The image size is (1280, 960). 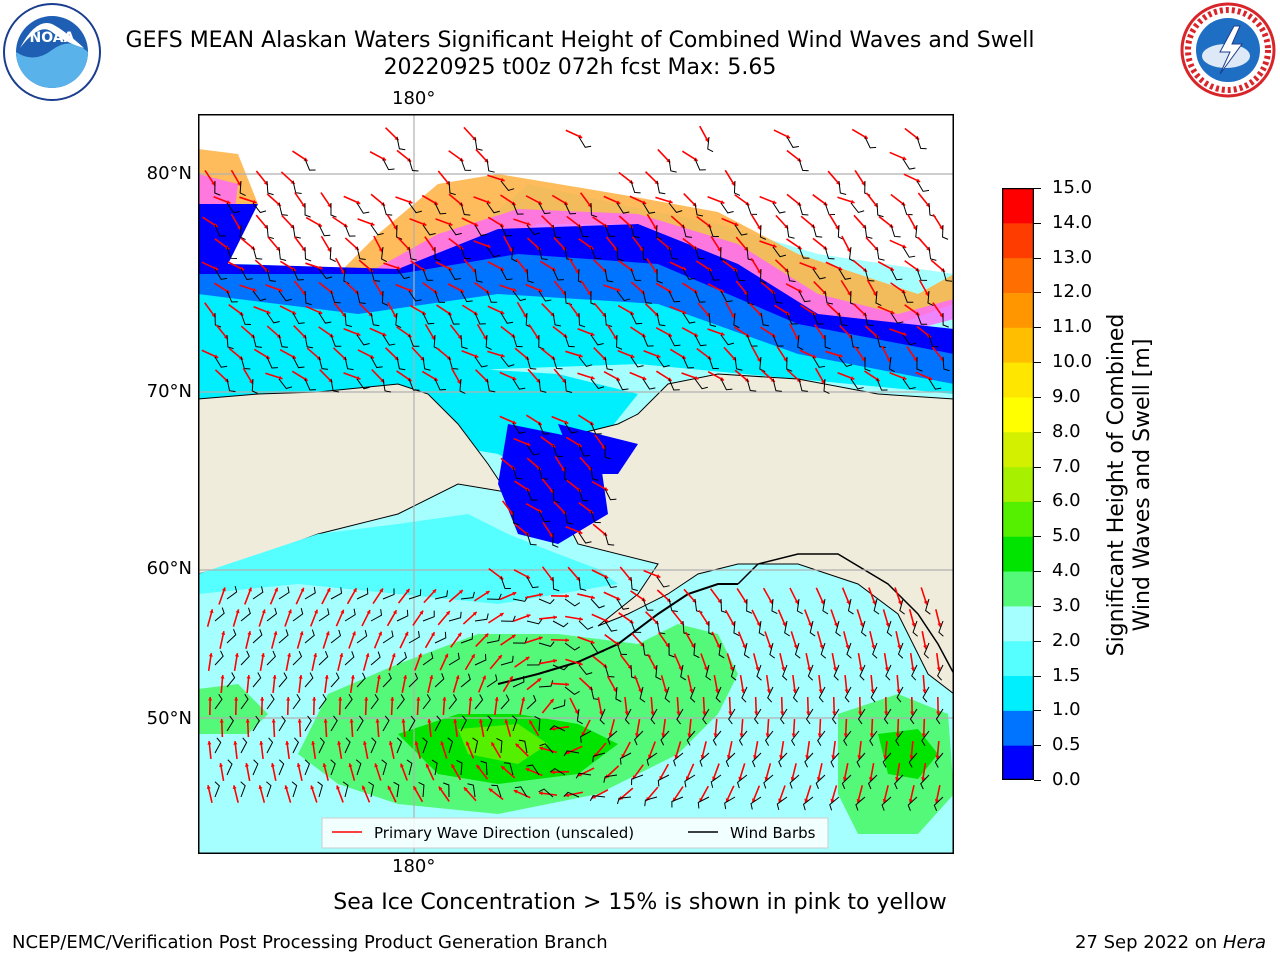 I want to click on lat-label-80n: 80°N, so click(x=169, y=173).